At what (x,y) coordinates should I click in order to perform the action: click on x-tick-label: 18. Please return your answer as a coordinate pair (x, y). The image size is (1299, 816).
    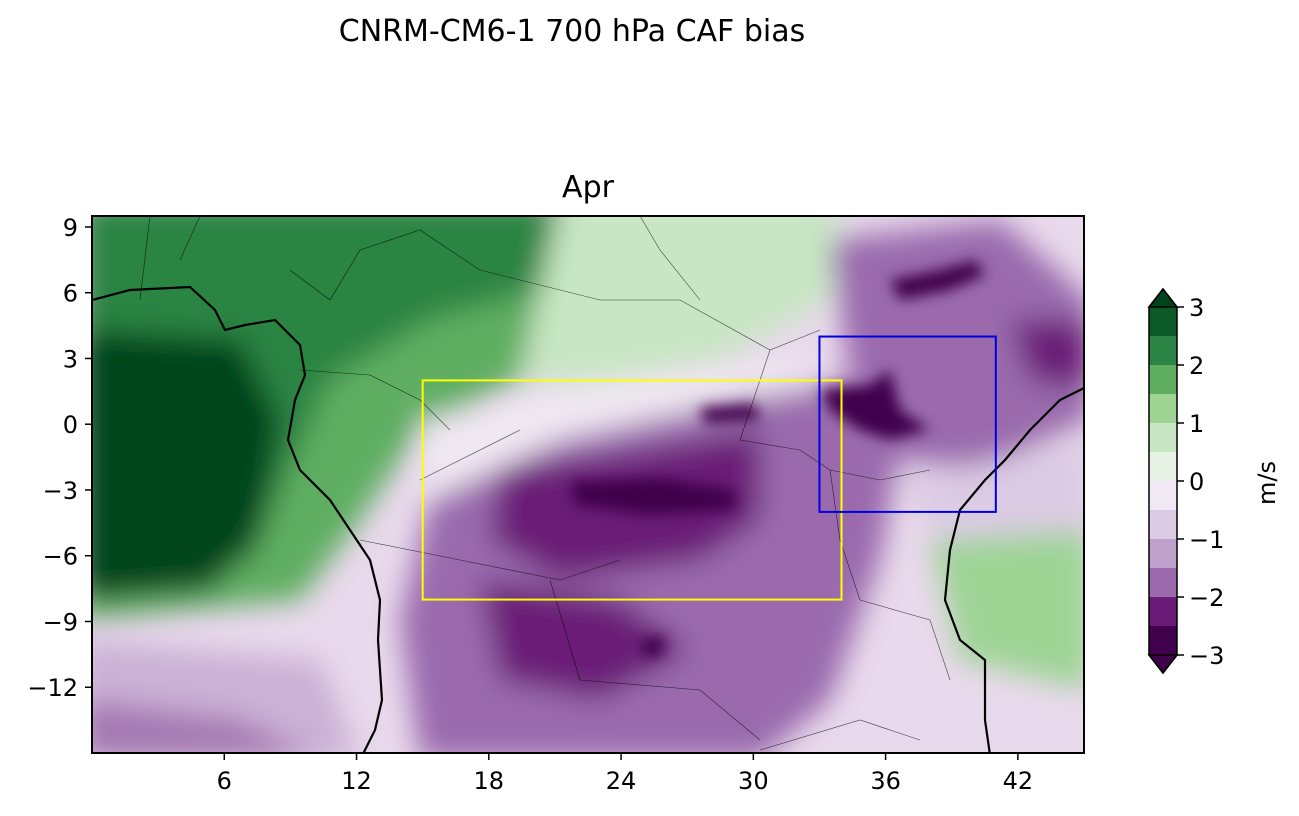
    Looking at the image, I should click on (489, 781).